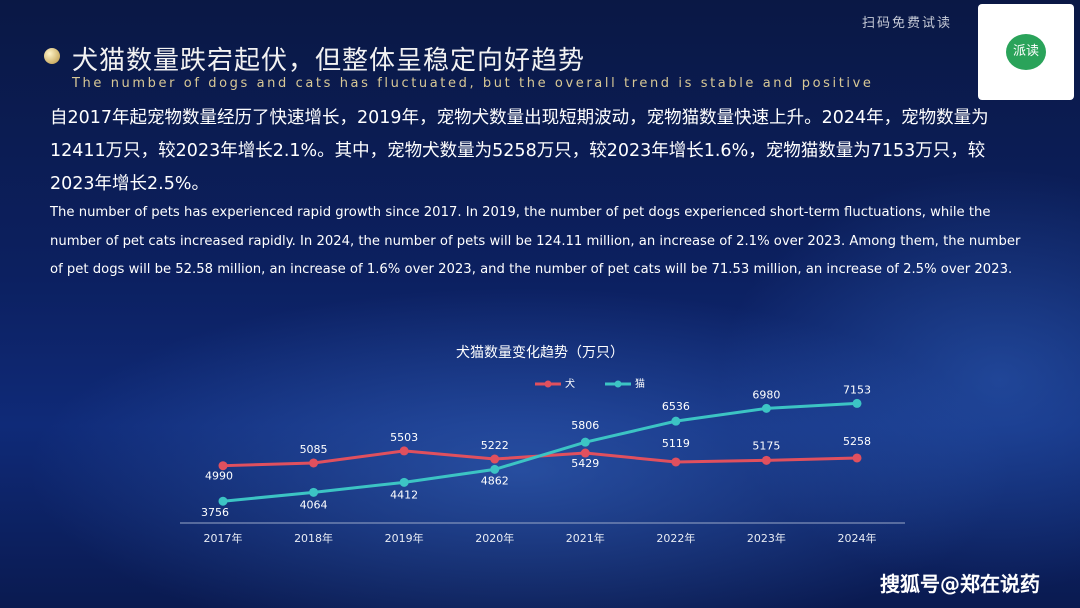 This screenshot has height=608, width=1080. Describe the element at coordinates (329, 61) in the screenshot. I see `title: 犬猫数量跌宕起伏，但整体呈稳定向好趋势` at that location.